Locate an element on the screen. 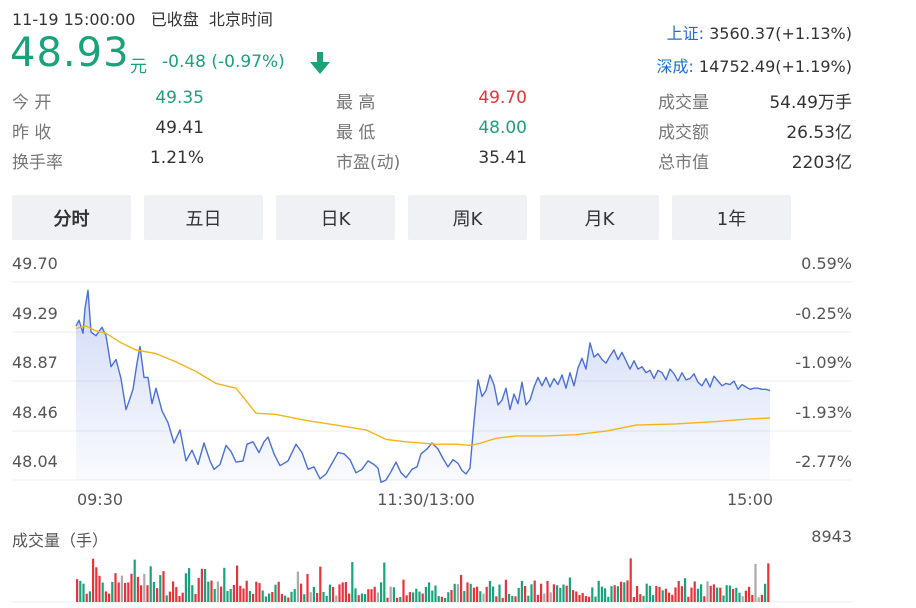 The width and height of the screenshot is (916, 608). index-shenzhen: 深成: 14752.49(+1.19%) is located at coordinates (754, 65).